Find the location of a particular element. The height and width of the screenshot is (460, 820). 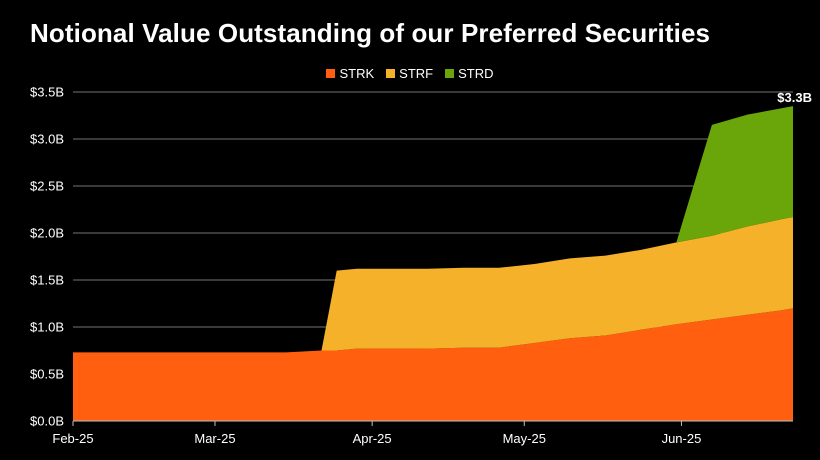

x-tick-label: Mar-25 is located at coordinates (214, 438).